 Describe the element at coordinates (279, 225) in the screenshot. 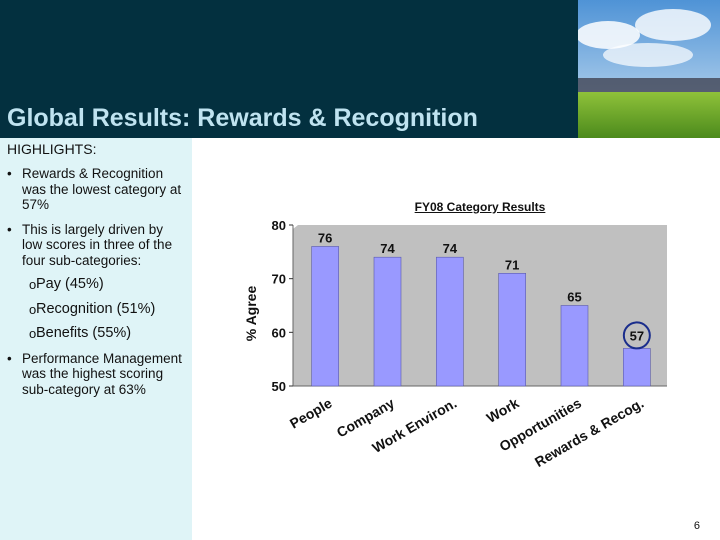

I see `y-tick-label: 80` at that location.